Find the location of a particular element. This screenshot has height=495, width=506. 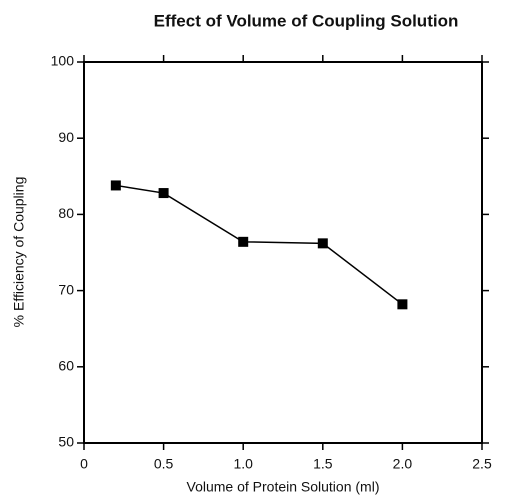

y-tick-label: 60 is located at coordinates (66, 366).